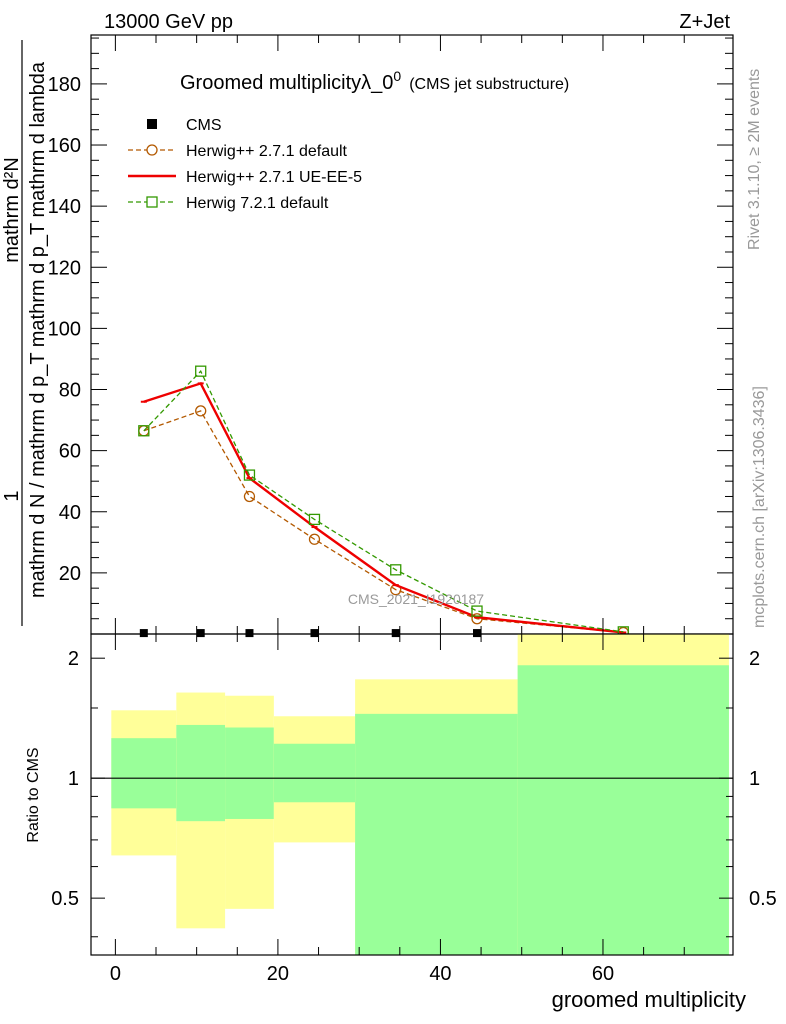 The image size is (786, 1024). What do you see at coordinates (603, 974) in the screenshot?
I see `xtick-label-3: 60` at bounding box center [603, 974].